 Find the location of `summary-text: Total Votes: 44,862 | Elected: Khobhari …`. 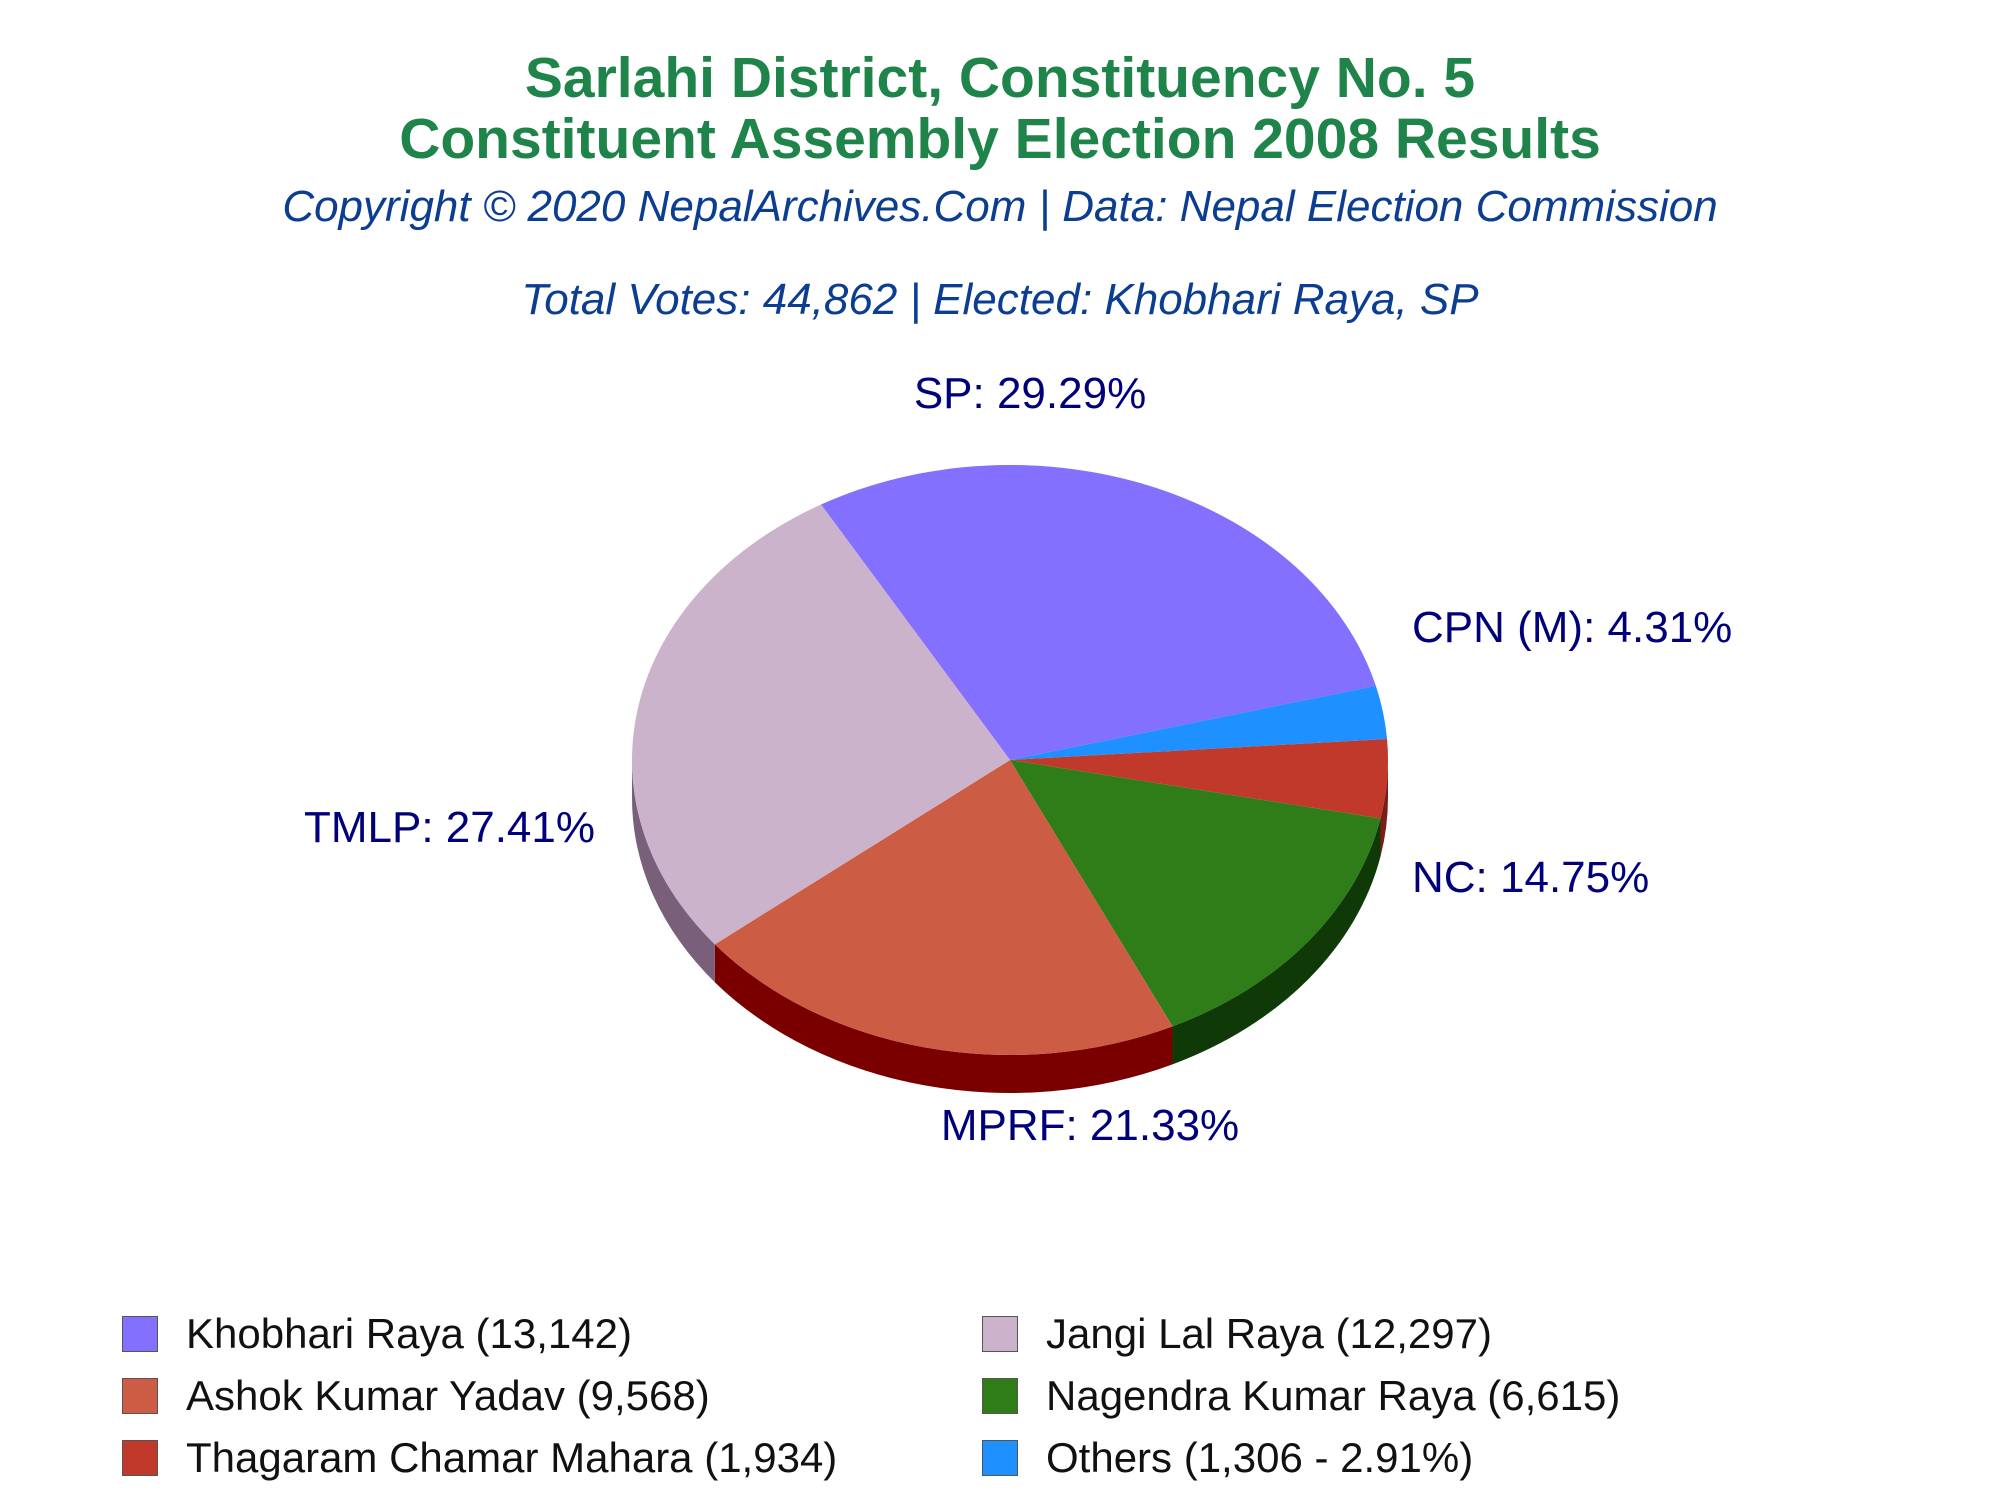

summary-text: Total Votes: 44,862 | Elected: Khobhari … is located at coordinates (1000, 299).